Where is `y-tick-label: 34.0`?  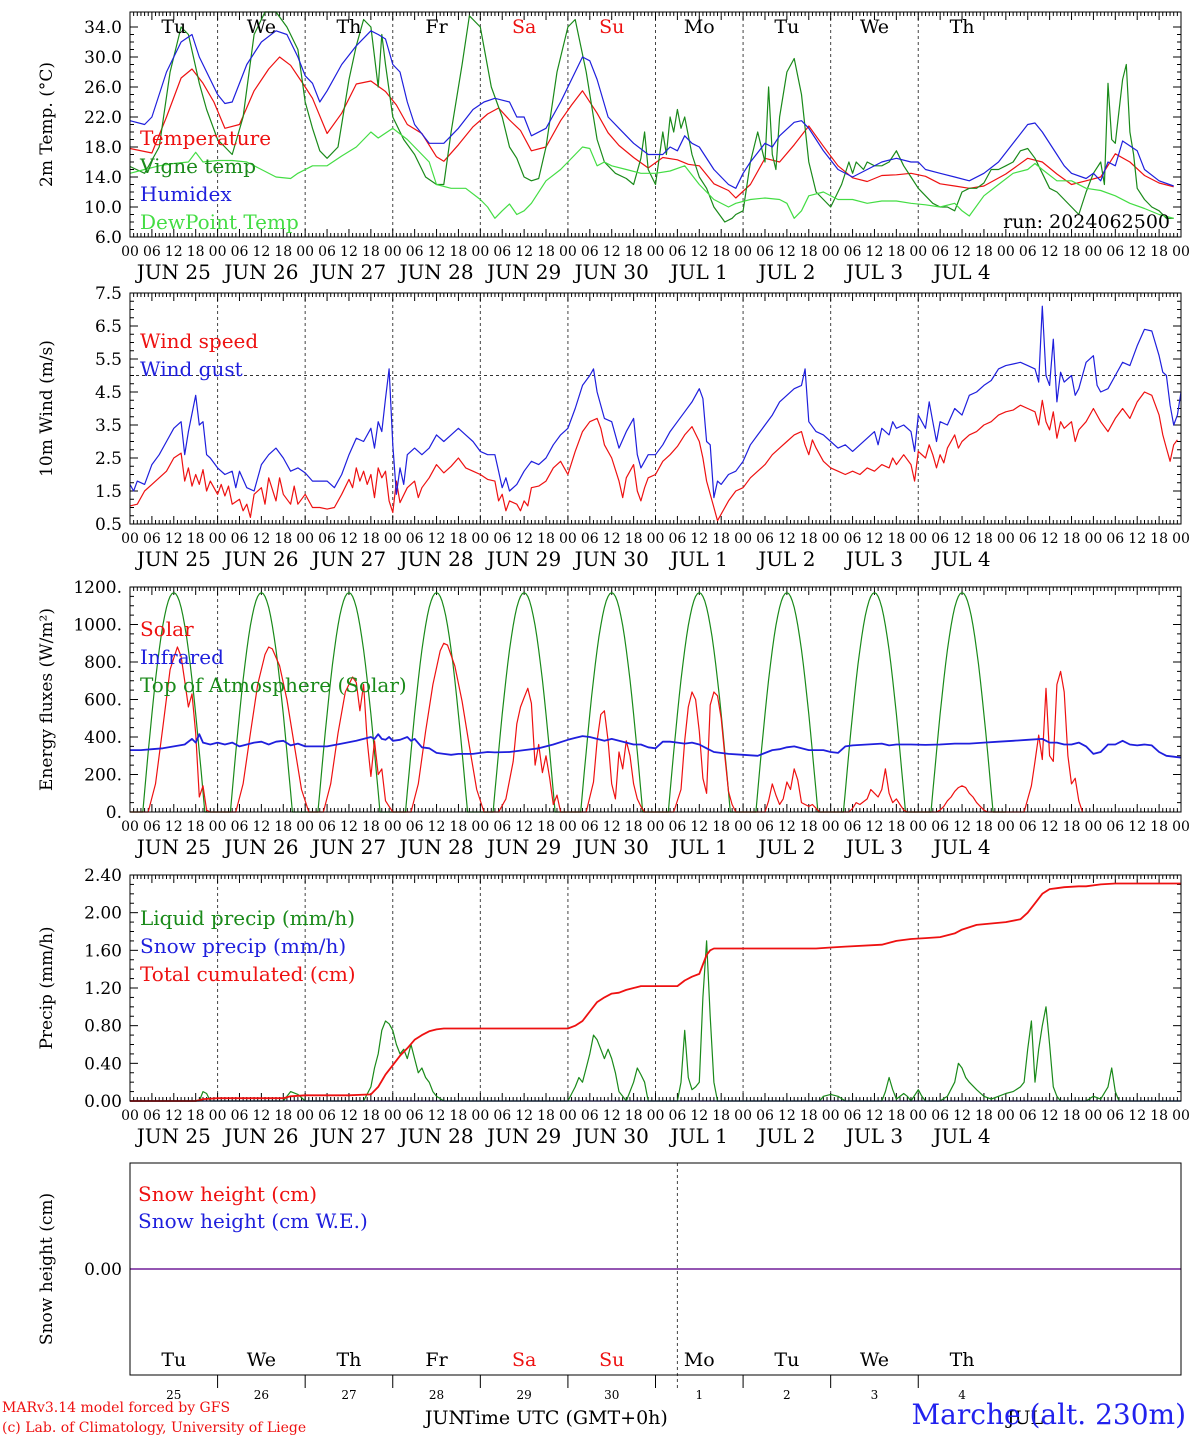
y-tick-label: 34.0 is located at coordinates (103, 28).